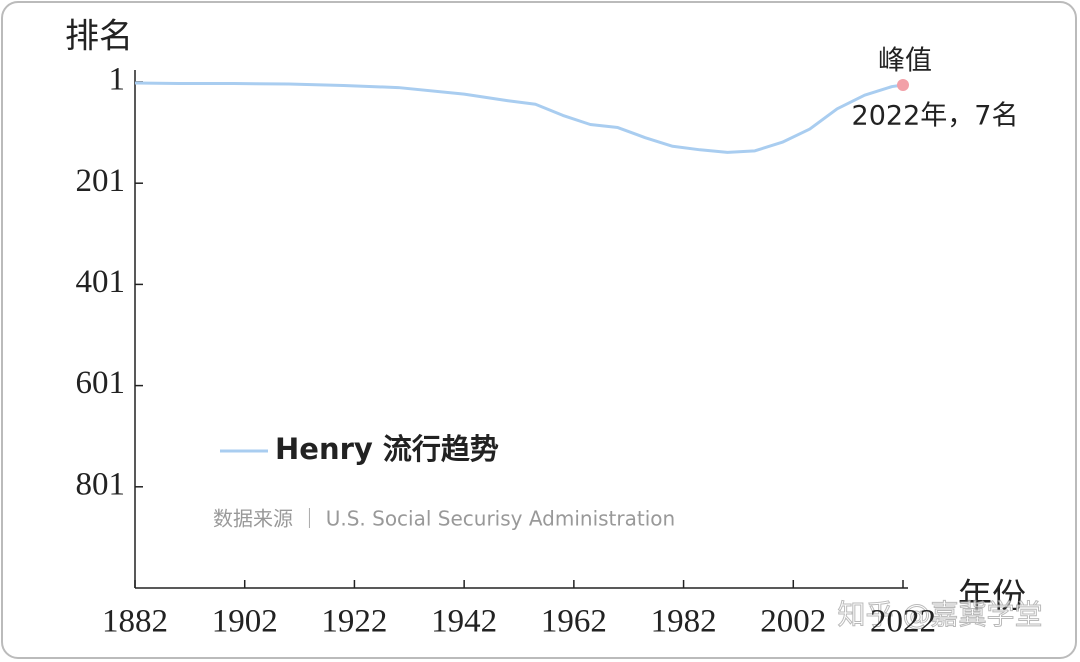  What do you see at coordinates (99, 37) in the screenshot?
I see `y-axis-label: 排名` at bounding box center [99, 37].